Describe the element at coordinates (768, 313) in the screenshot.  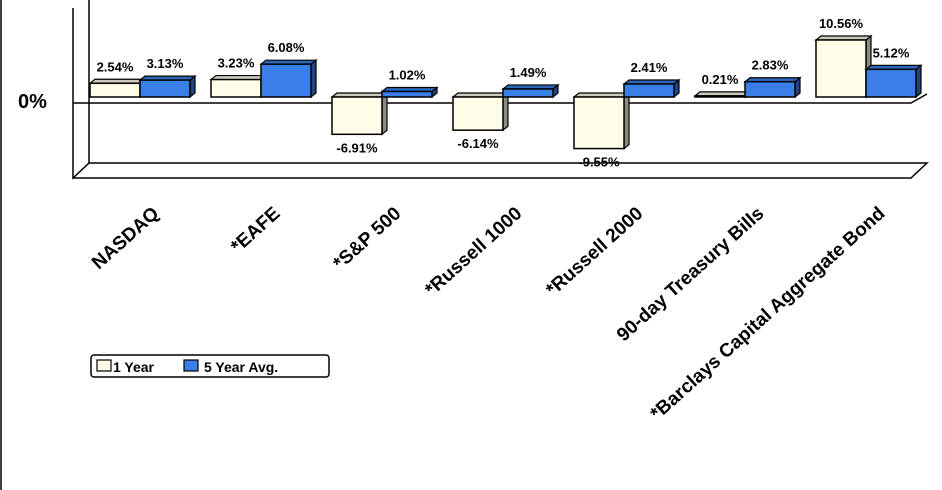
I see `category-label-barclays-capital-aggregate-bond: *Barclays Capital Aggregate Bond` at that location.